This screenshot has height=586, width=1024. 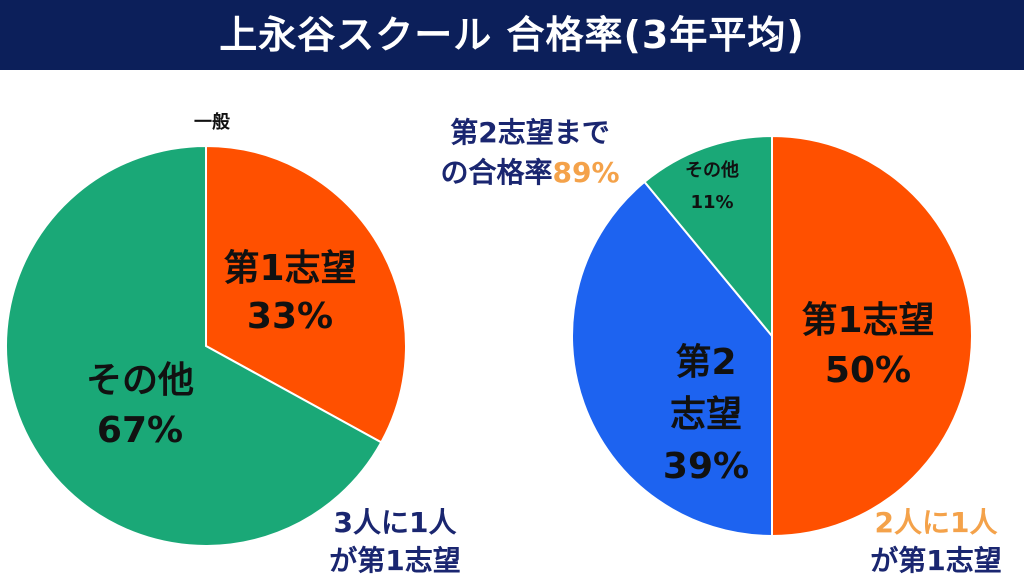 I want to click on title-banner, so click(x=512, y=35).